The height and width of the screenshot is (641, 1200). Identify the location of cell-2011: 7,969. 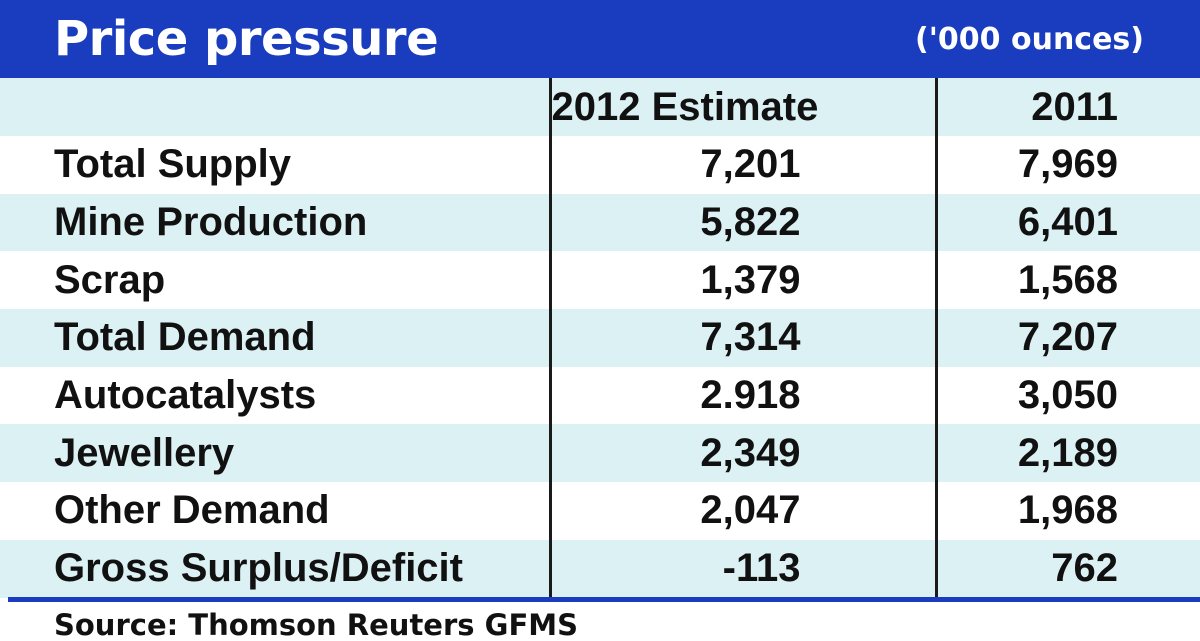
(1067, 165).